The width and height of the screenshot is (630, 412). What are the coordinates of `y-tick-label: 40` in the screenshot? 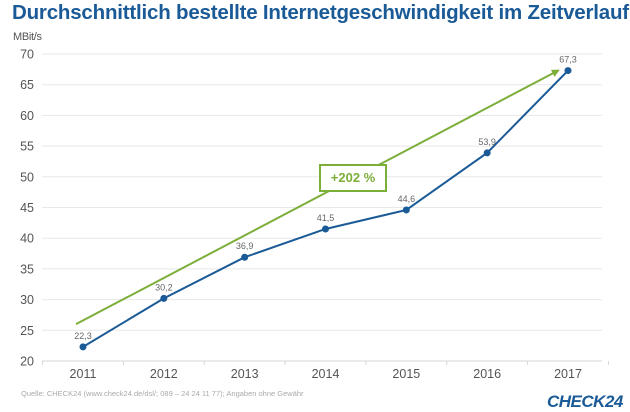 It's located at (27, 239).